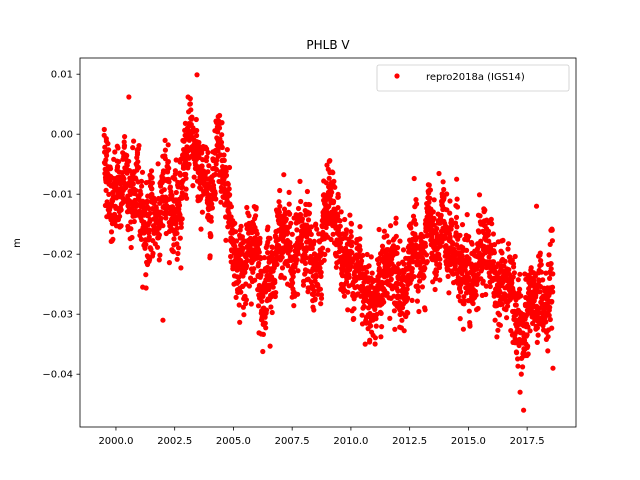 The height and width of the screenshot is (480, 640). I want to click on x-tick-label: 2010.0, so click(350, 441).